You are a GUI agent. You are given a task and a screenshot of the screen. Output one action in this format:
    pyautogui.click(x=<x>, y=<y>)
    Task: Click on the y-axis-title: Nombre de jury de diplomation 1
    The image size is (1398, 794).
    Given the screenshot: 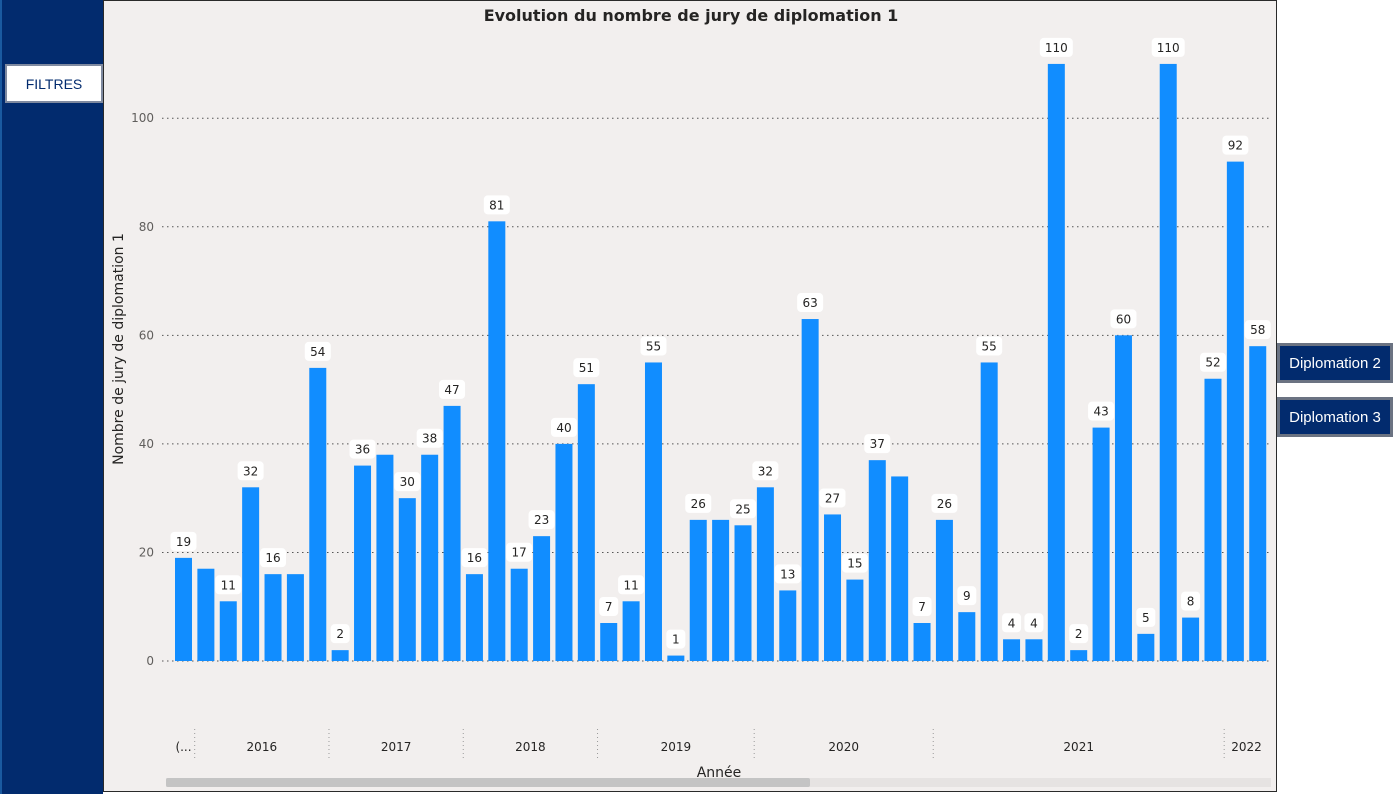 What is the action you would take?
    pyautogui.click(x=119, y=349)
    